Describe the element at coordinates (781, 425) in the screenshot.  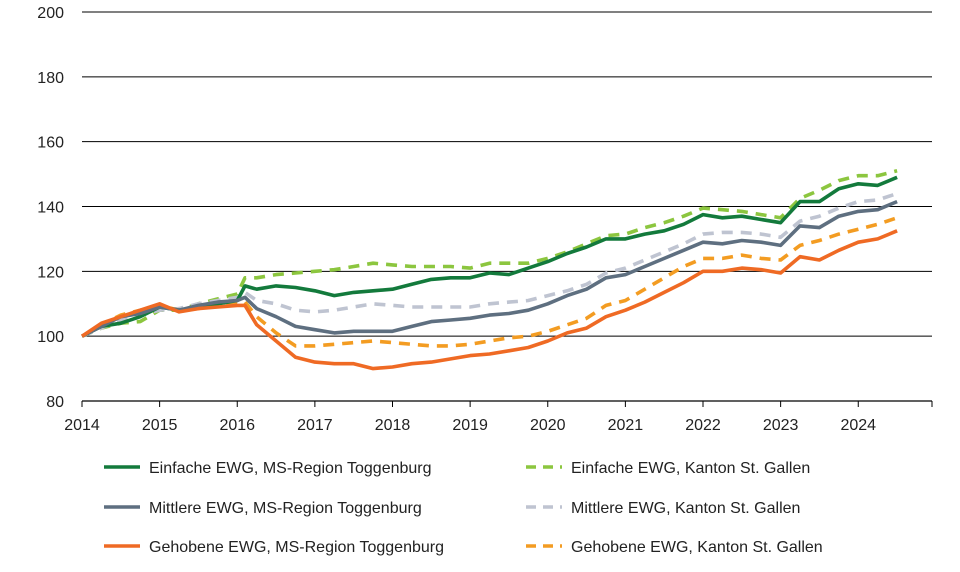
I see `x-tick-label: 2023` at that location.